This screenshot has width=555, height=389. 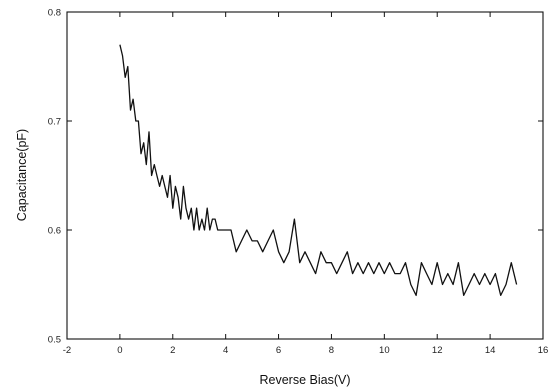 I want to click on y-tick-label: 0.6, so click(x=54, y=231).